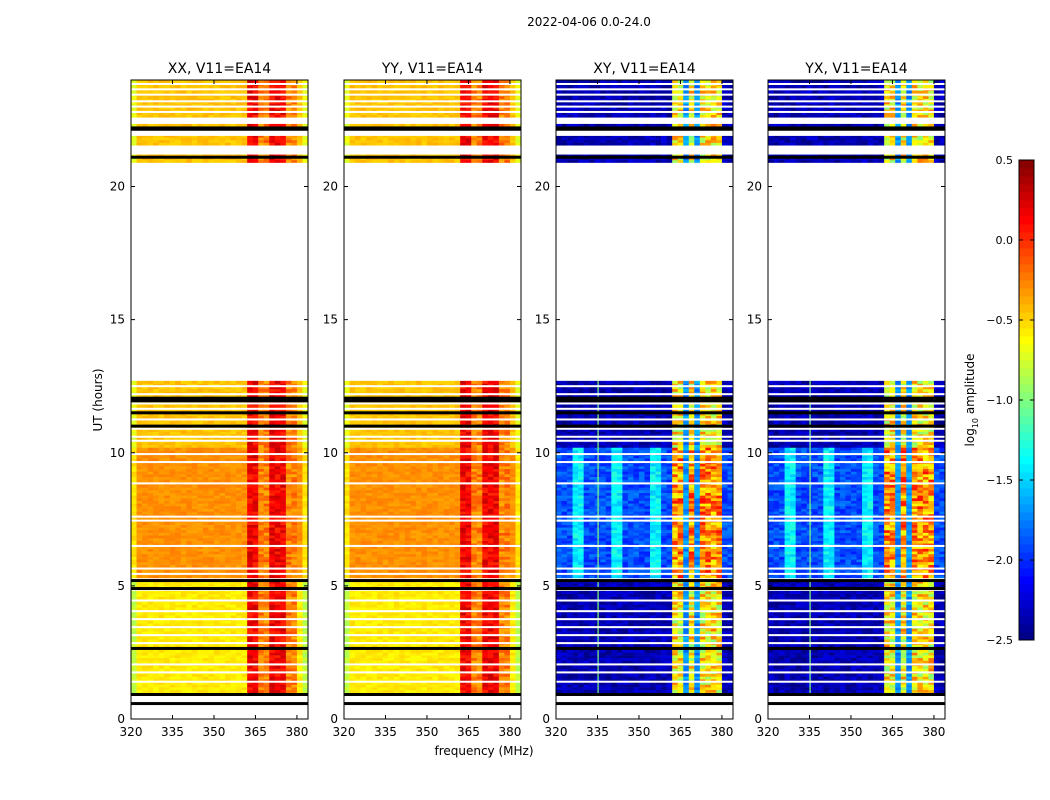 Image resolution: width=1050 pixels, height=800 pixels. Describe the element at coordinates (219, 426) in the screenshot. I see `flag-line` at that location.